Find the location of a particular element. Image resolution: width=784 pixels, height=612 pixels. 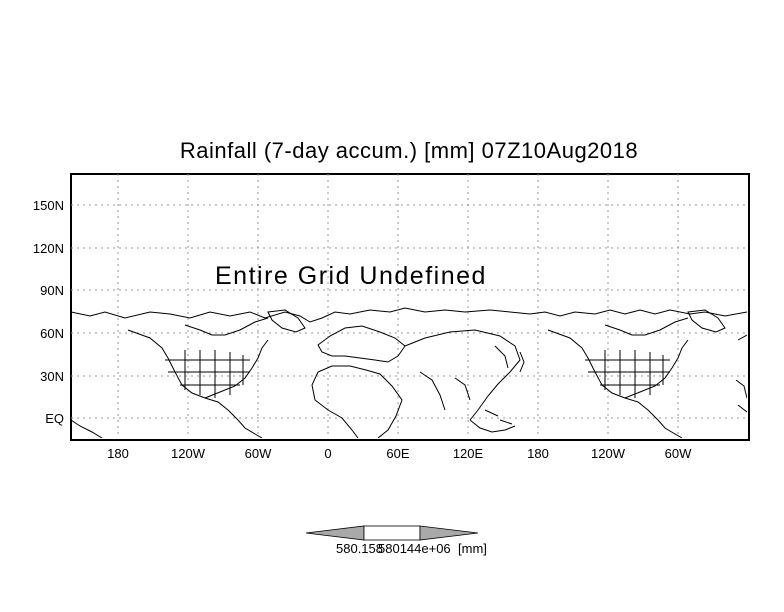

x-tick-label: 120E is located at coordinates (468, 453).